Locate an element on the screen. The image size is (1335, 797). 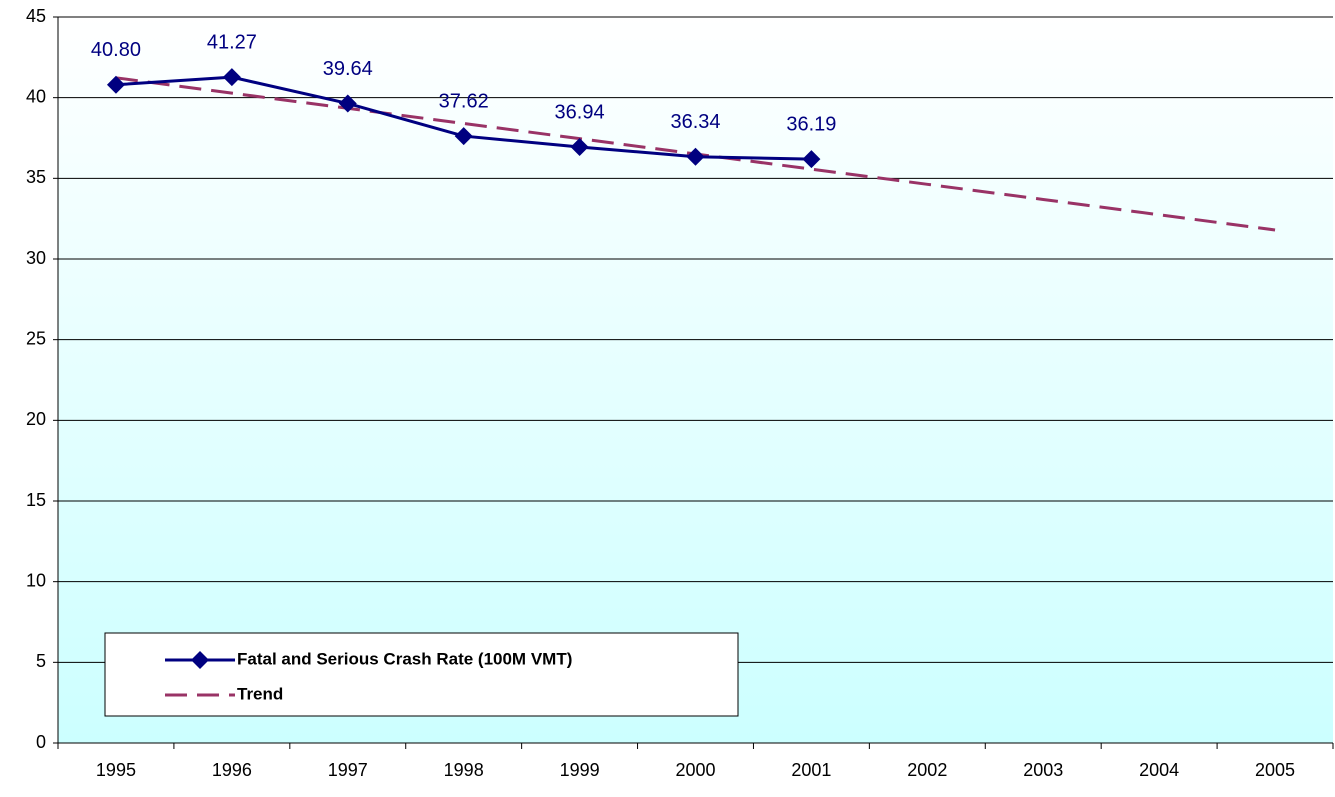
data-label: 36.19 is located at coordinates (811, 124).